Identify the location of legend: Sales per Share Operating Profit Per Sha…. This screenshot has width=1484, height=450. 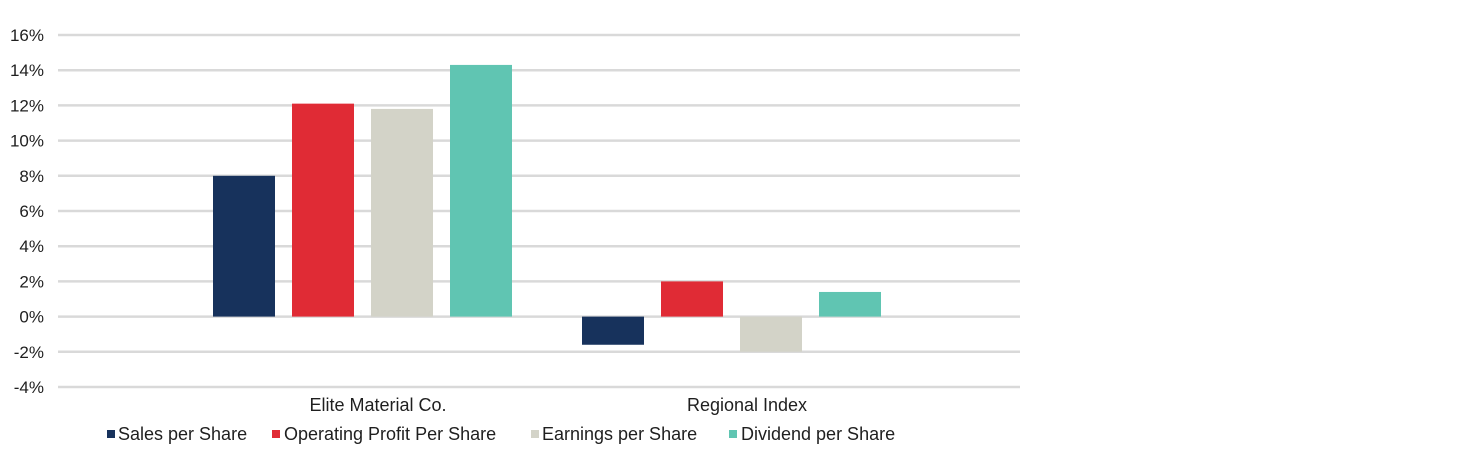
(501, 434).